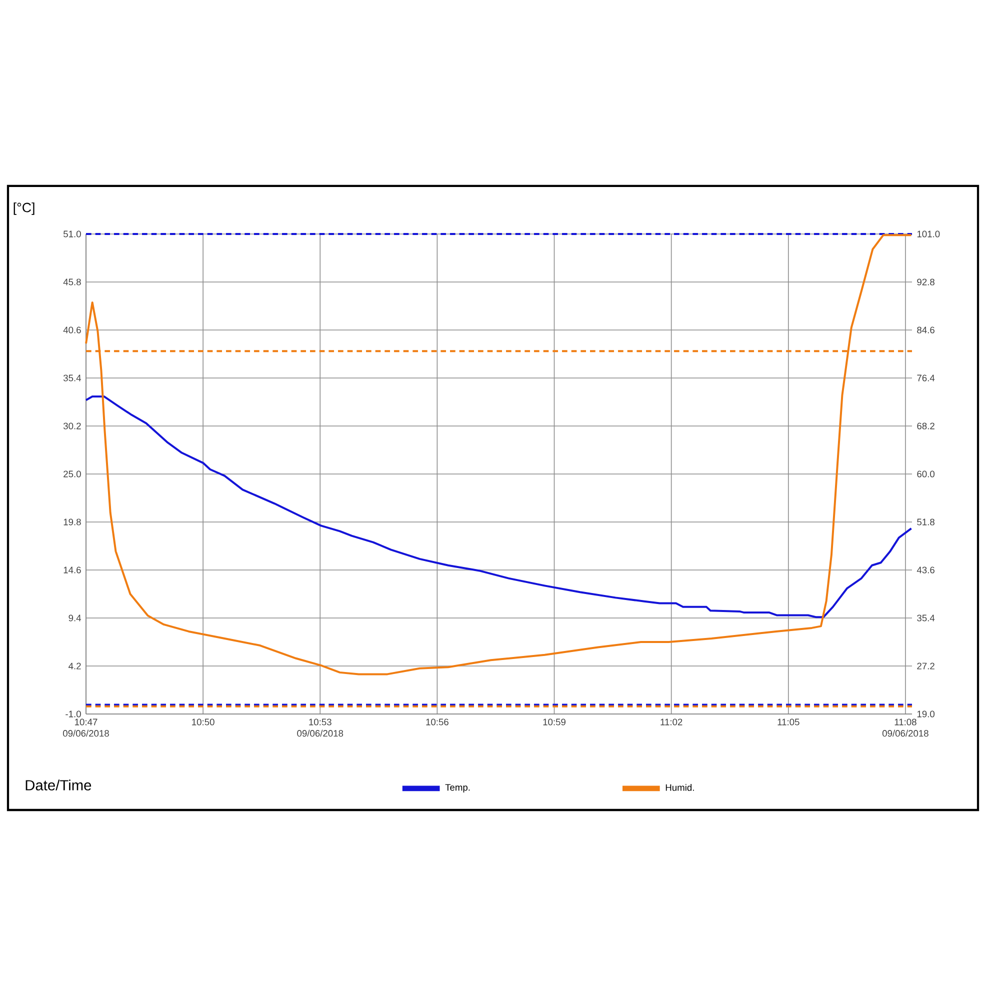  I want to click on y-tick-label: 4.2, so click(74, 666).